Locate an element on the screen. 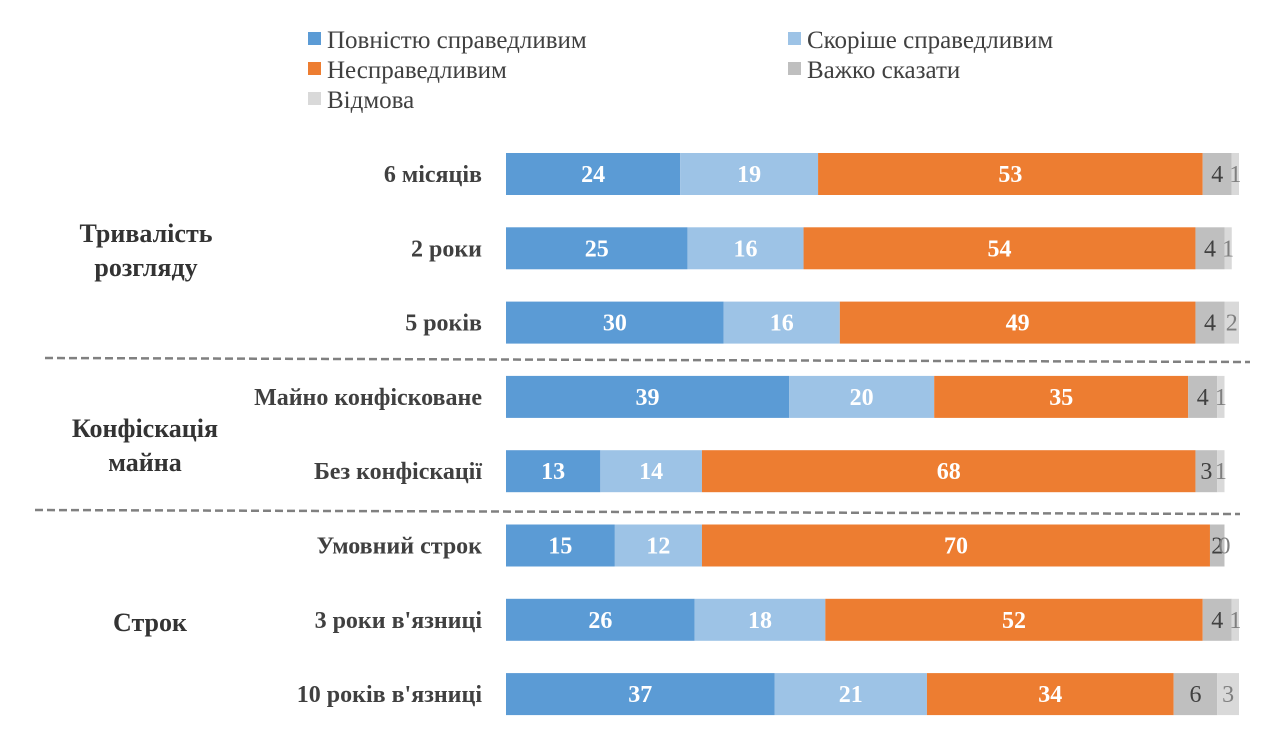 This screenshot has width=1267, height=746. category-label: Майно конфісковане is located at coordinates (368, 398).